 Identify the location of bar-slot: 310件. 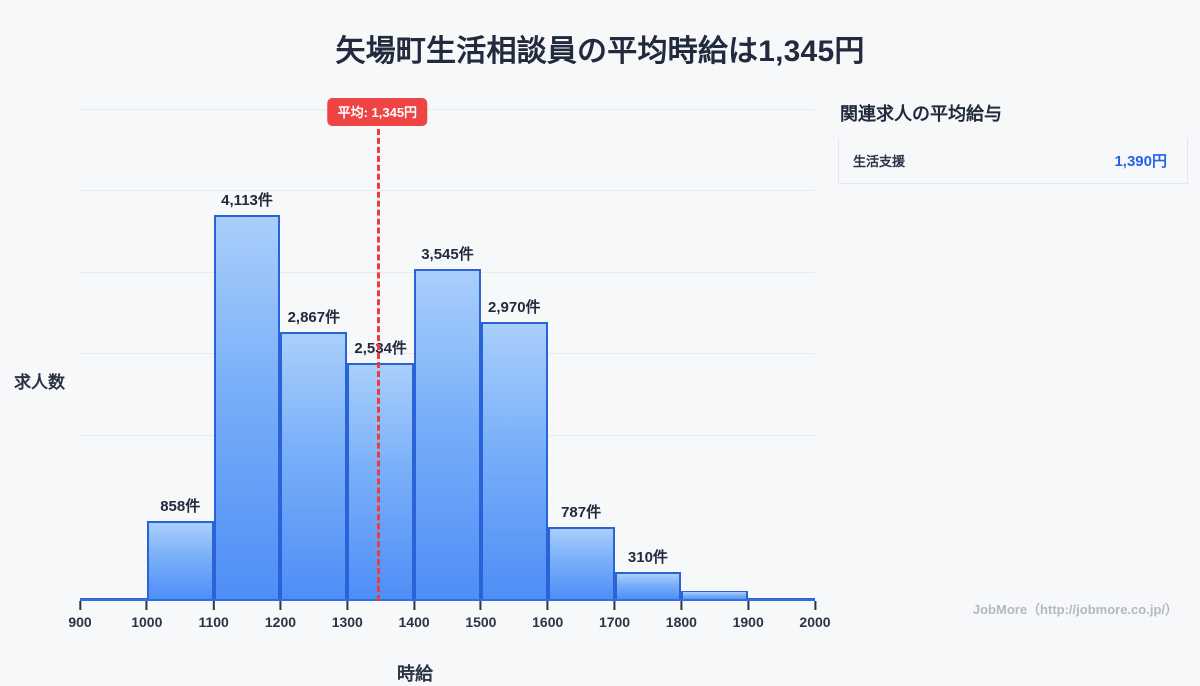
(648, 390).